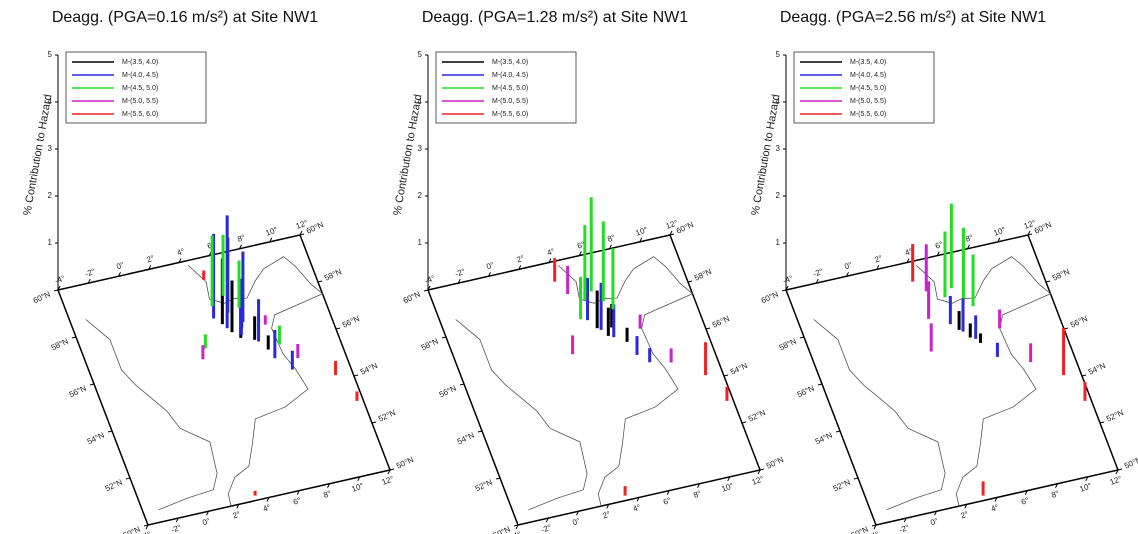 The height and width of the screenshot is (534, 1138). I want to click on x-tick-label: -2°, so click(176, 528).